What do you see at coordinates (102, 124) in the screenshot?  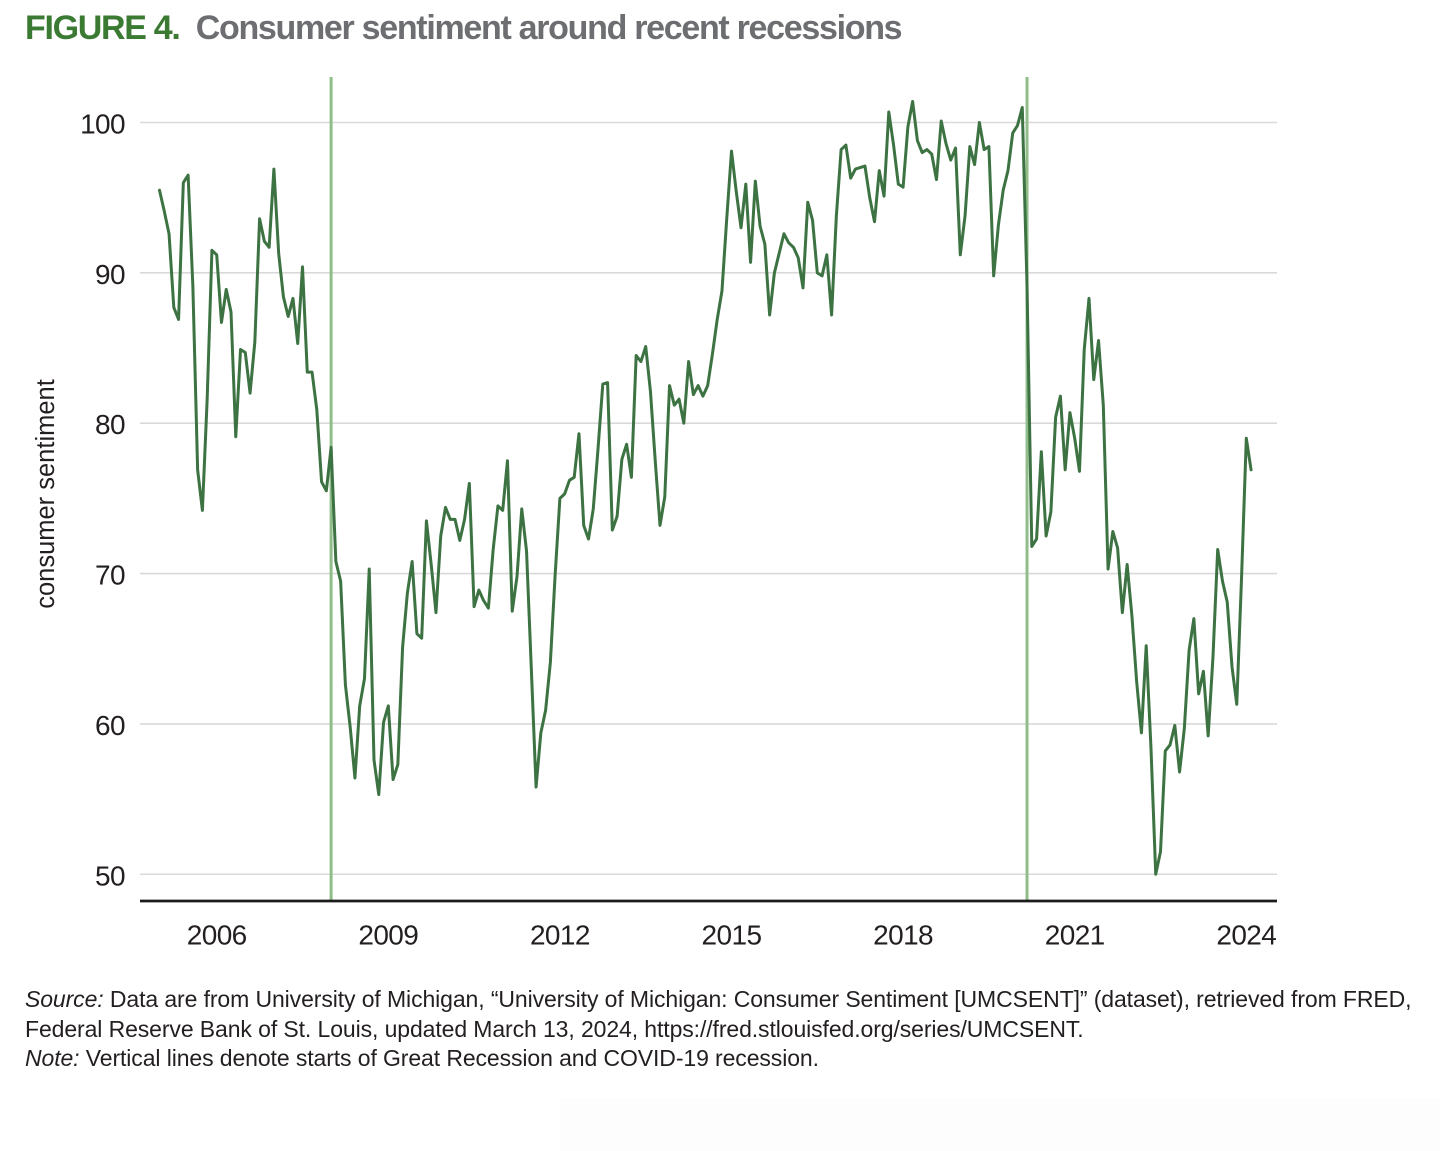 I see `y-tick-100: 100` at bounding box center [102, 124].